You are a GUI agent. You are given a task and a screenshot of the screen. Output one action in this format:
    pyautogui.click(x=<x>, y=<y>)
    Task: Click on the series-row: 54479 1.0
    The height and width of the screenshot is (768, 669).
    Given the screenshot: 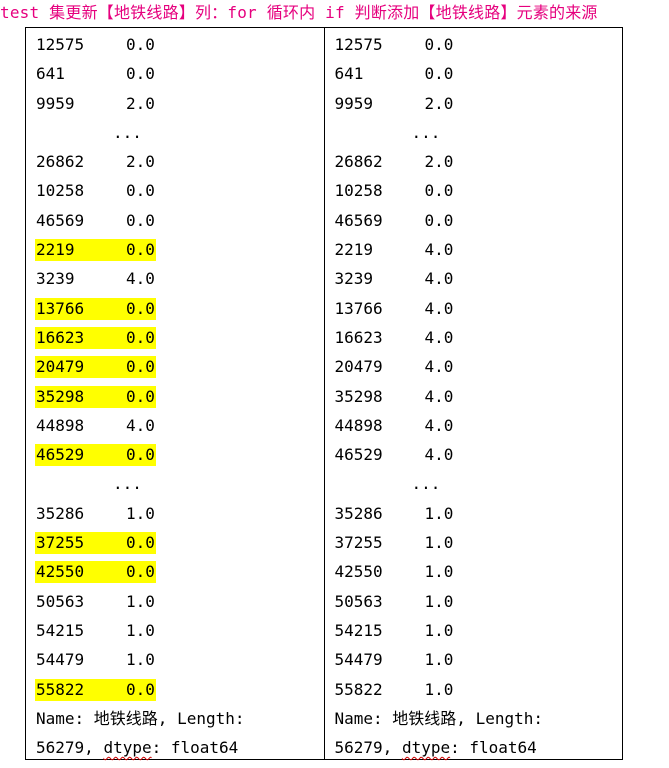 What is the action you would take?
    pyautogui.click(x=479, y=659)
    